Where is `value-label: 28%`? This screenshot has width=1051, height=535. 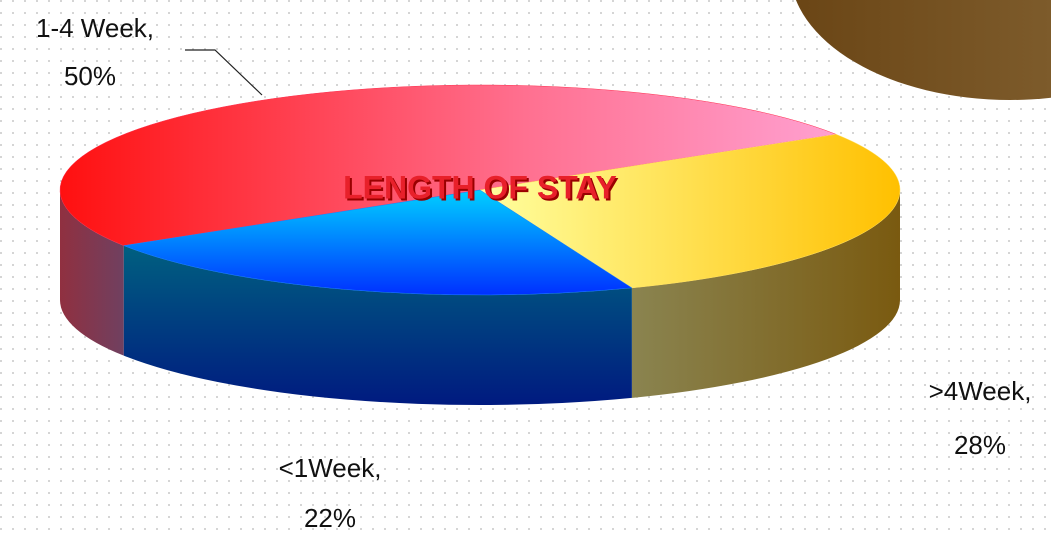
value-label: 28% is located at coordinates (980, 445).